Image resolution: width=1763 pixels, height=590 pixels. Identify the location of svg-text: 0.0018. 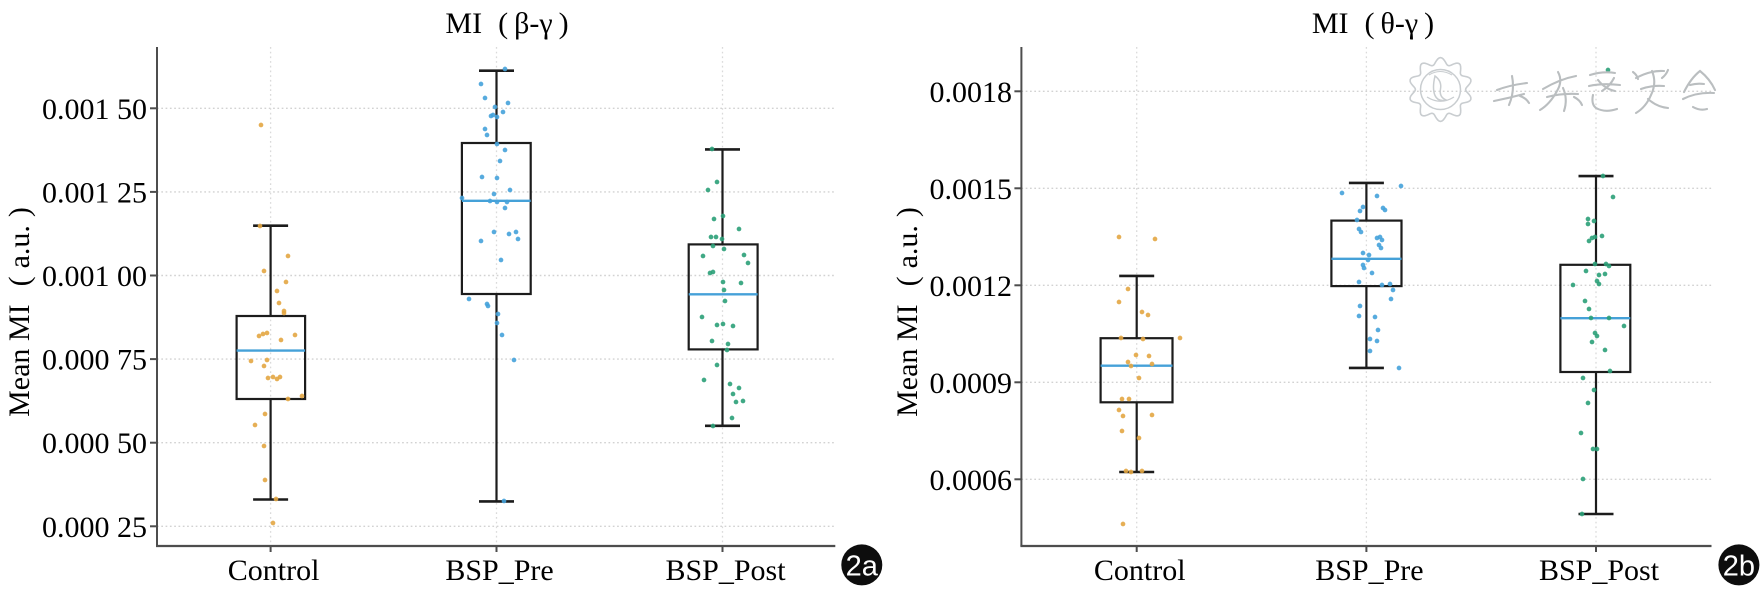
(971, 92).